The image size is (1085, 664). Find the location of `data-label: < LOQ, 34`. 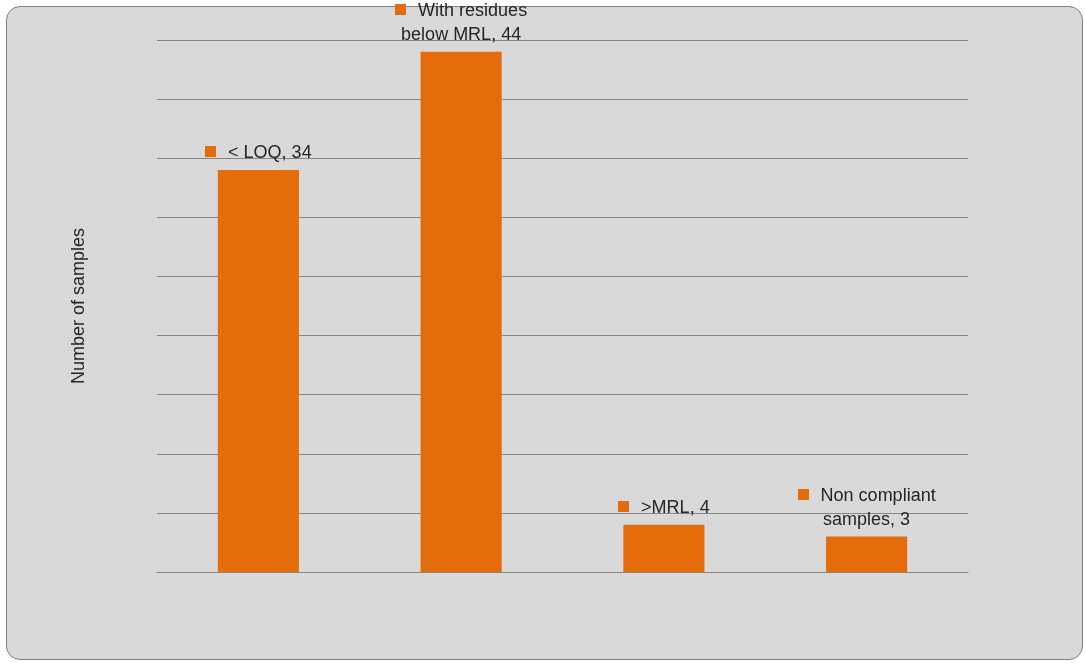

data-label: < LOQ, 34 is located at coordinates (270, 153).